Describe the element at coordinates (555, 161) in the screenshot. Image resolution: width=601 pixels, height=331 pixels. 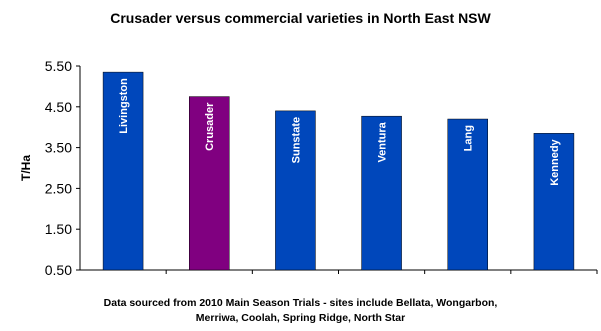
I see `bar-label-kennedy: Kennedy` at that location.